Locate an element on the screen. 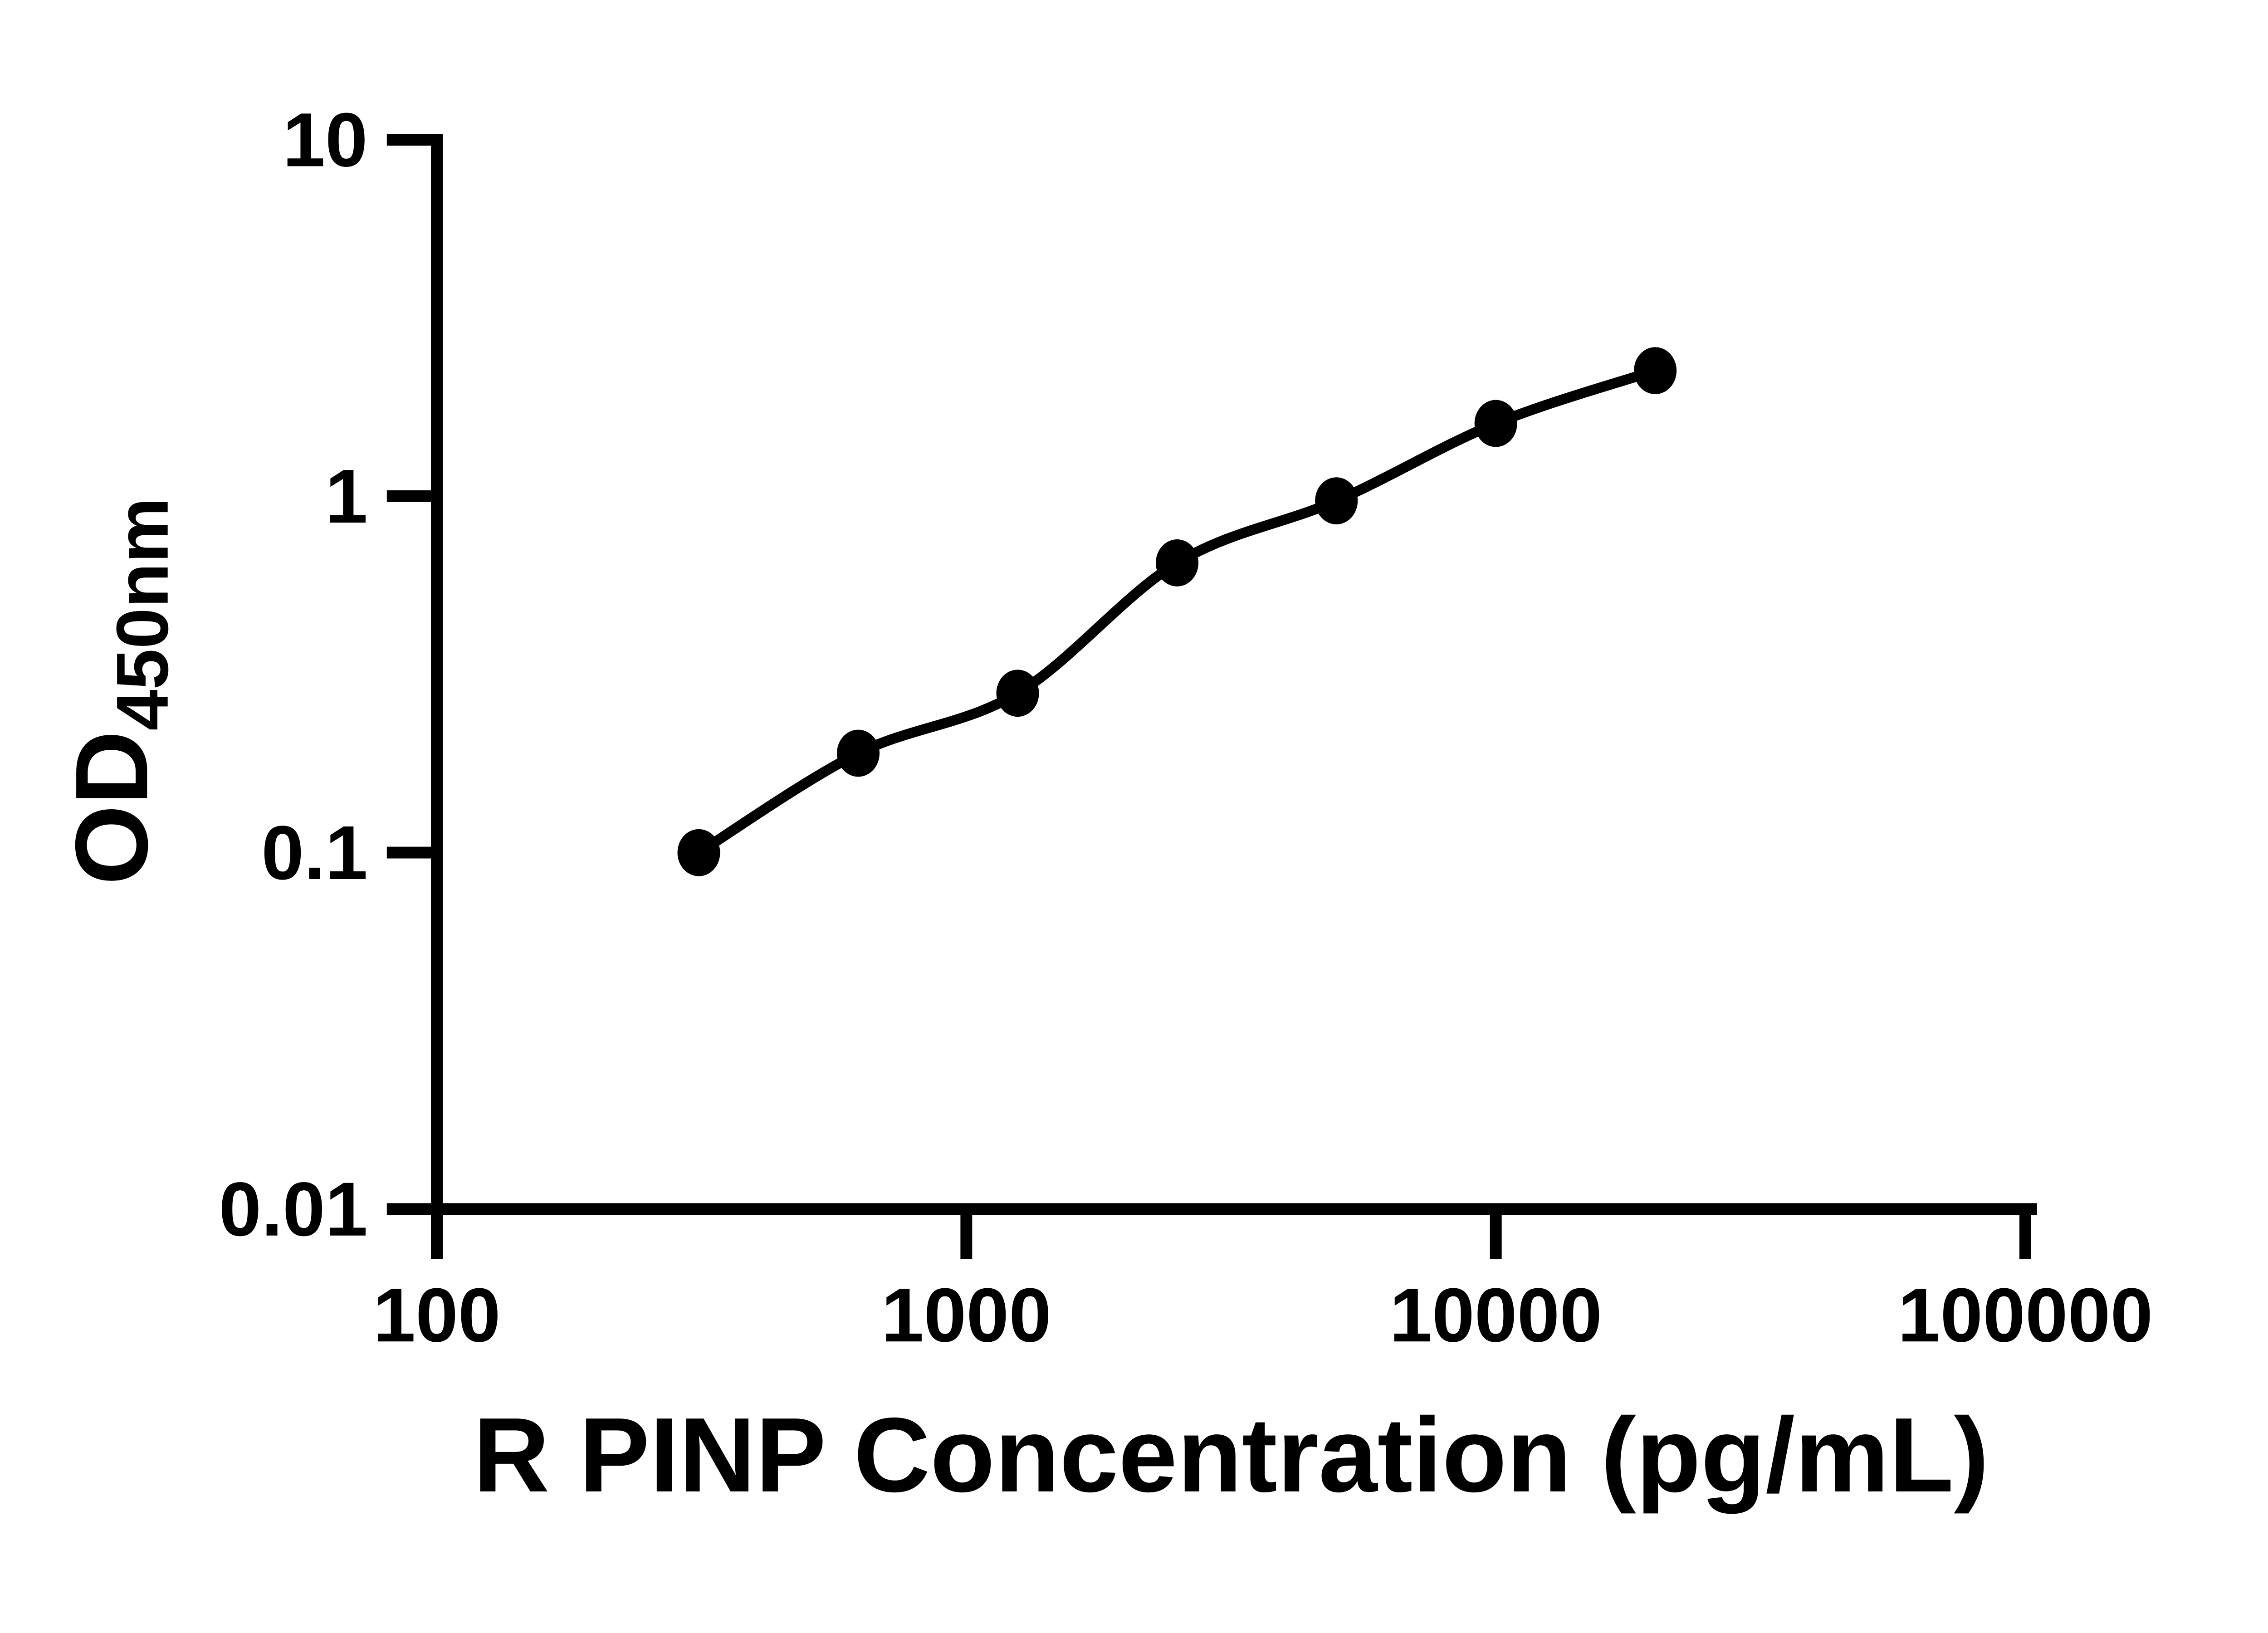  x-tick-label-10000: 10000 is located at coordinates (1495, 1315).